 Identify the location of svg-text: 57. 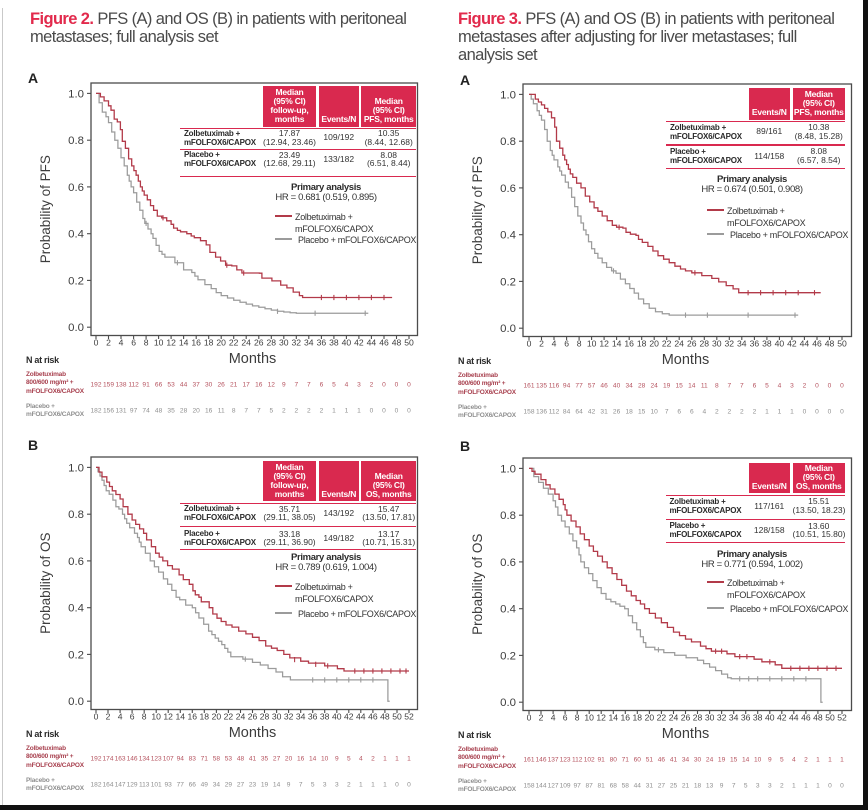
(592, 386).